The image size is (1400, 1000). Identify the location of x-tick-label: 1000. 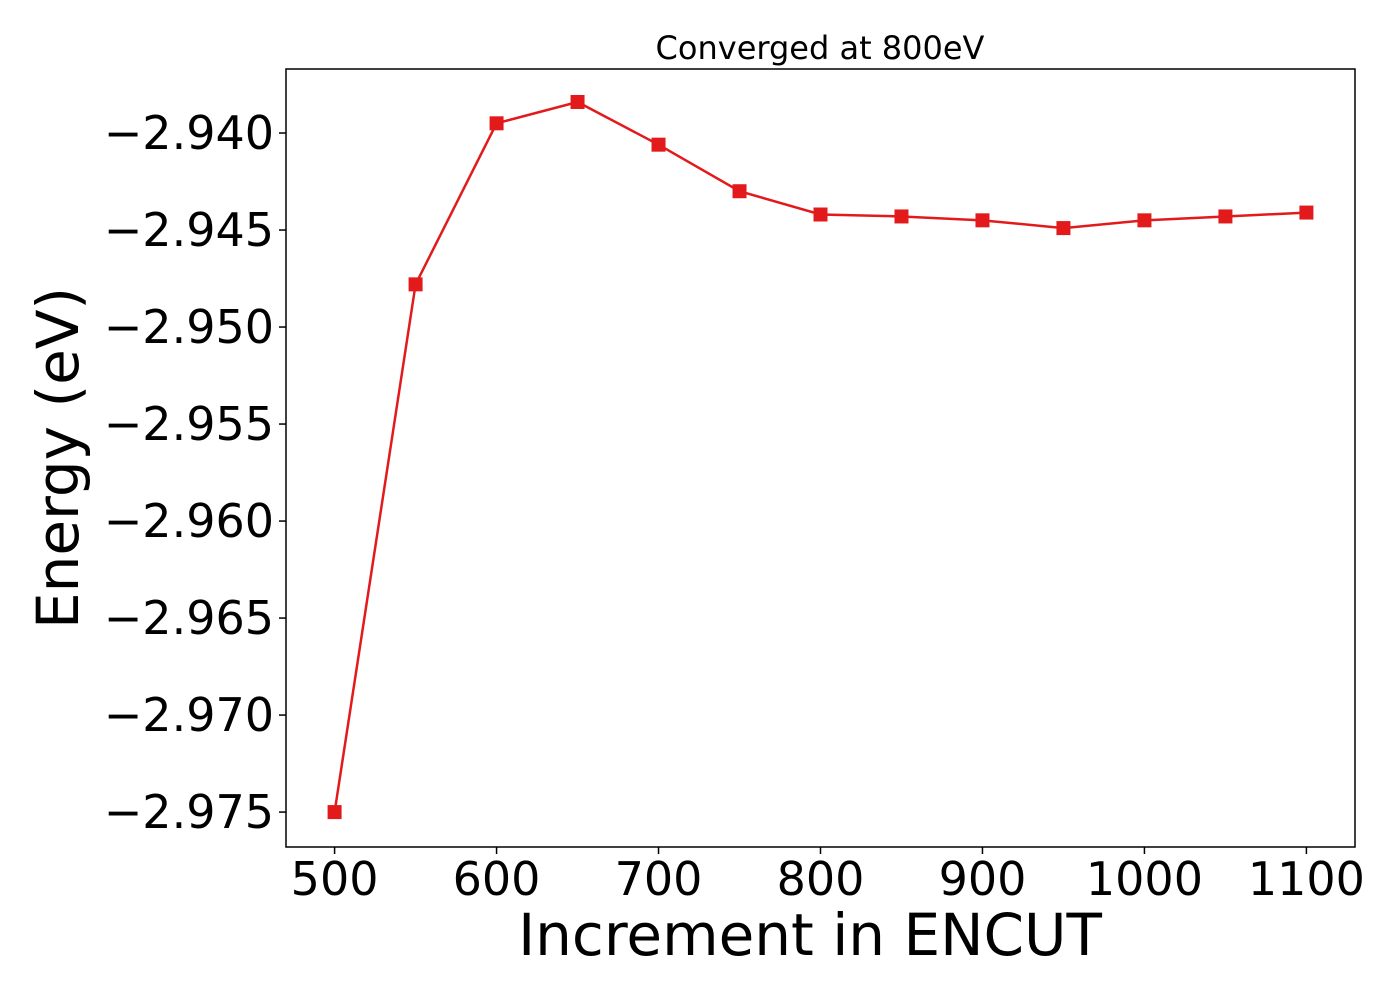
(1144, 879).